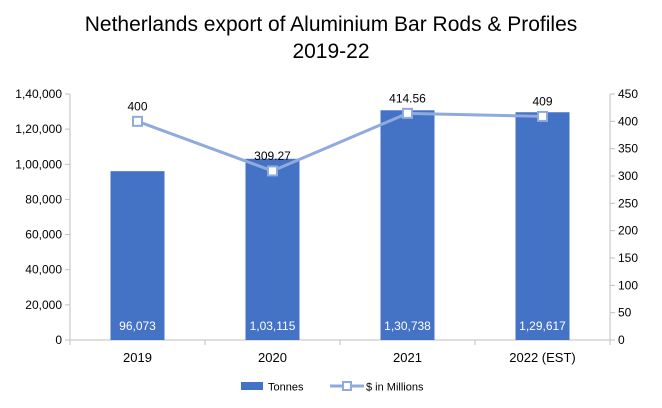 The height and width of the screenshot is (408, 662). I want to click on x-tick-label: 2019, so click(137, 357).